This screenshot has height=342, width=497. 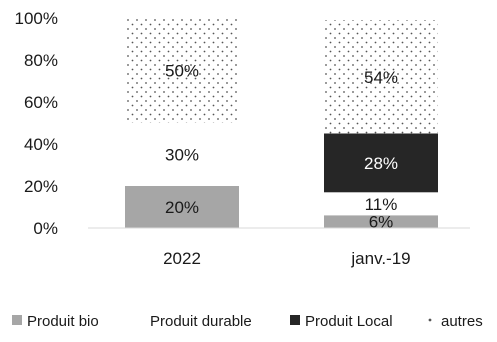 I want to click on data-label: 30%, so click(x=182, y=155).